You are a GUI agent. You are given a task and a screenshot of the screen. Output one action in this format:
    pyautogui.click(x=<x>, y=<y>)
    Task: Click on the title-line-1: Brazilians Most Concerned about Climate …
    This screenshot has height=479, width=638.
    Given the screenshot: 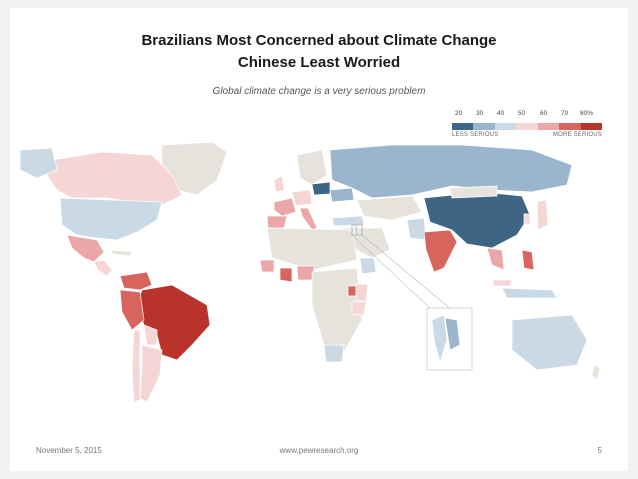 What is the action you would take?
    pyautogui.click(x=319, y=40)
    